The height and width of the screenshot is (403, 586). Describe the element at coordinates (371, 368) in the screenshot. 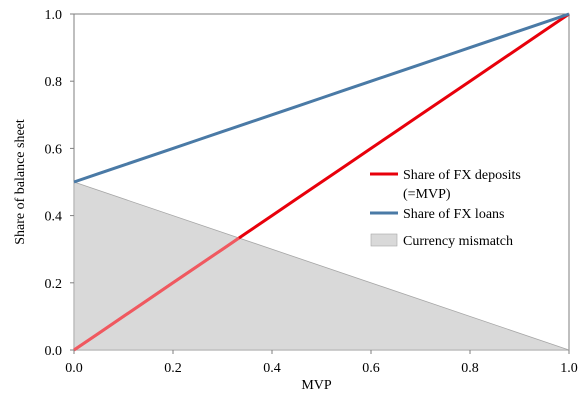

I see `x-tick-label: 0.6` at that location.